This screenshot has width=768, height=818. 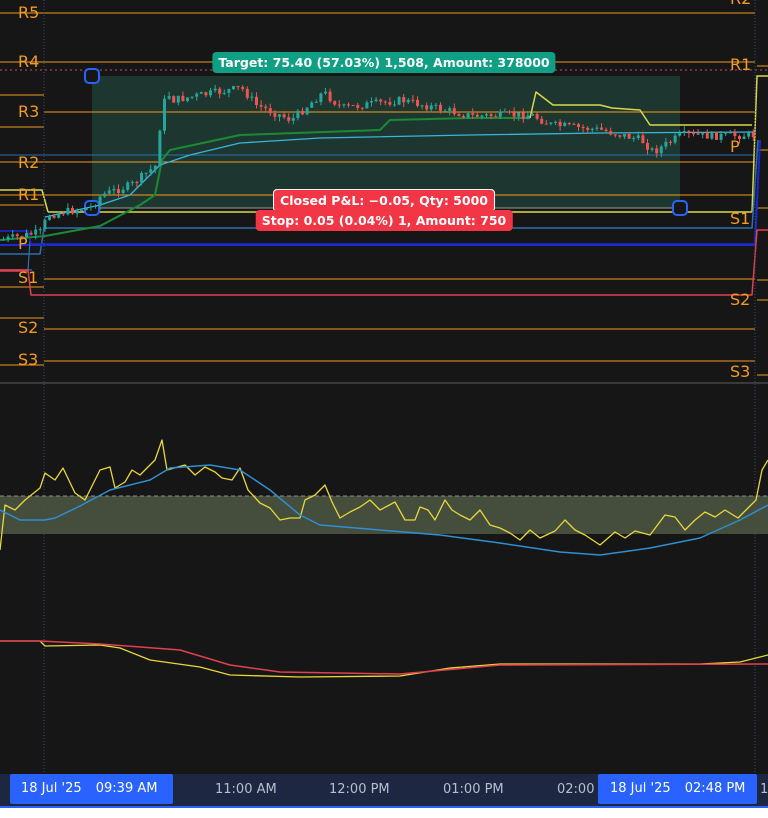 I want to click on position-handle, so click(x=680, y=208).